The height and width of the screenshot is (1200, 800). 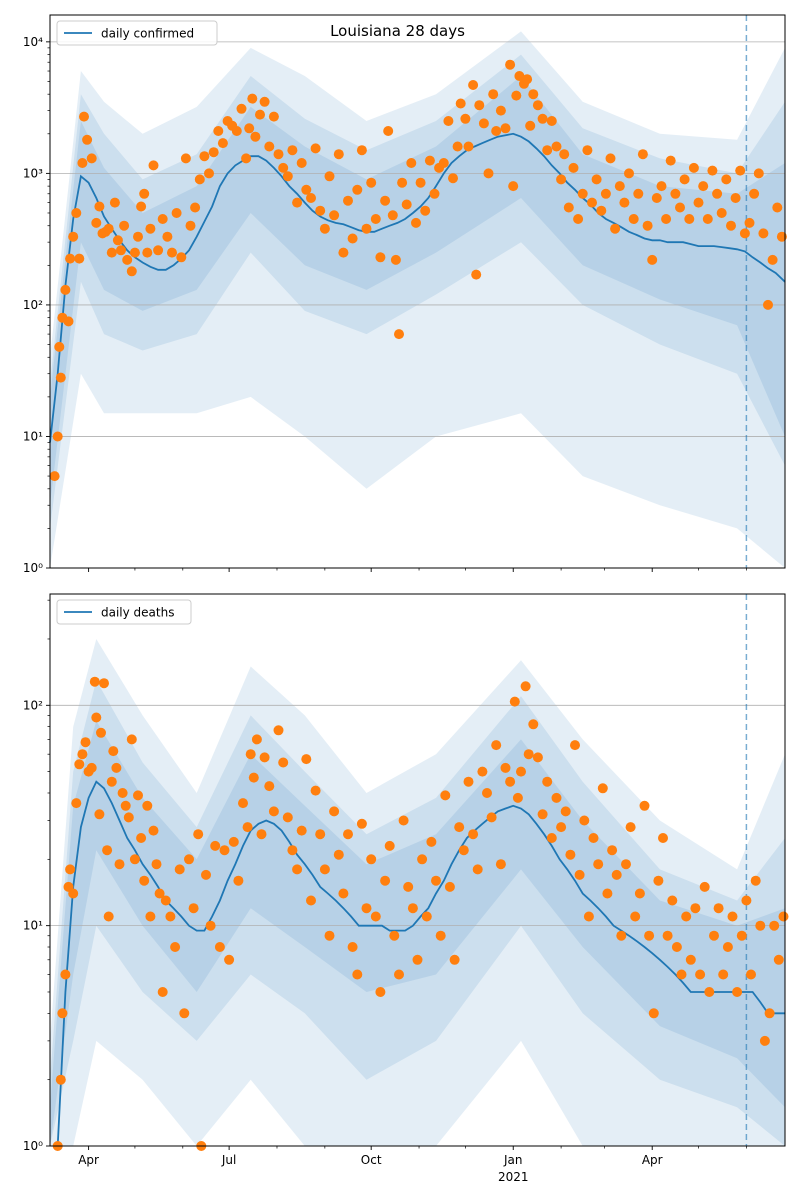 What do you see at coordinates (33, 705) in the screenshot?
I see `y-tick-label: 10²` at bounding box center [33, 705].